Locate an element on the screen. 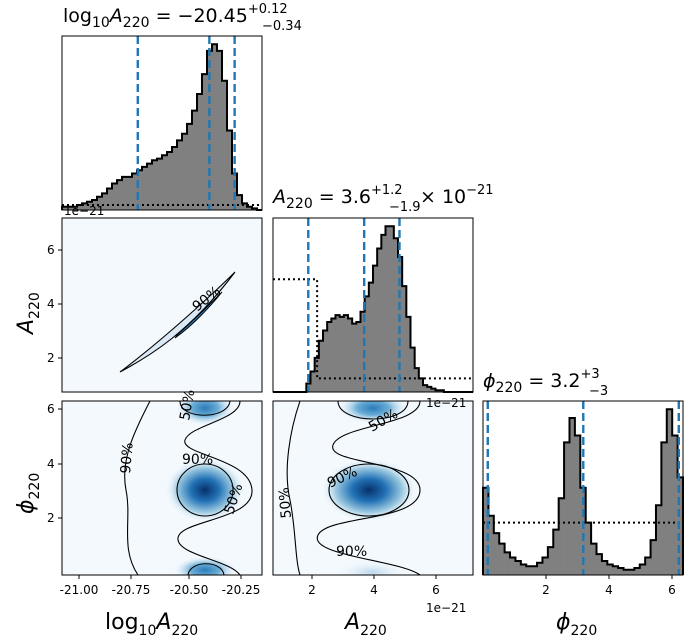 This screenshot has width=692, height=642. title-0-main: A is located at coordinates (115, 16).